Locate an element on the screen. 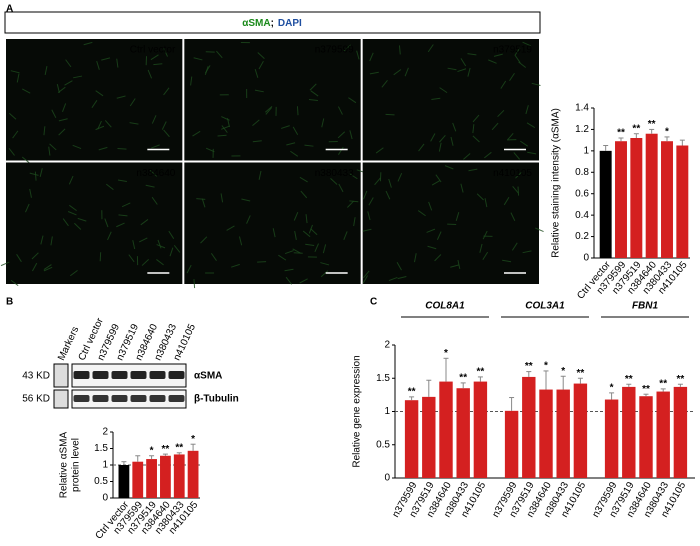 This screenshot has height=546, width=700. protein-label: αSMA is located at coordinates (208, 376).